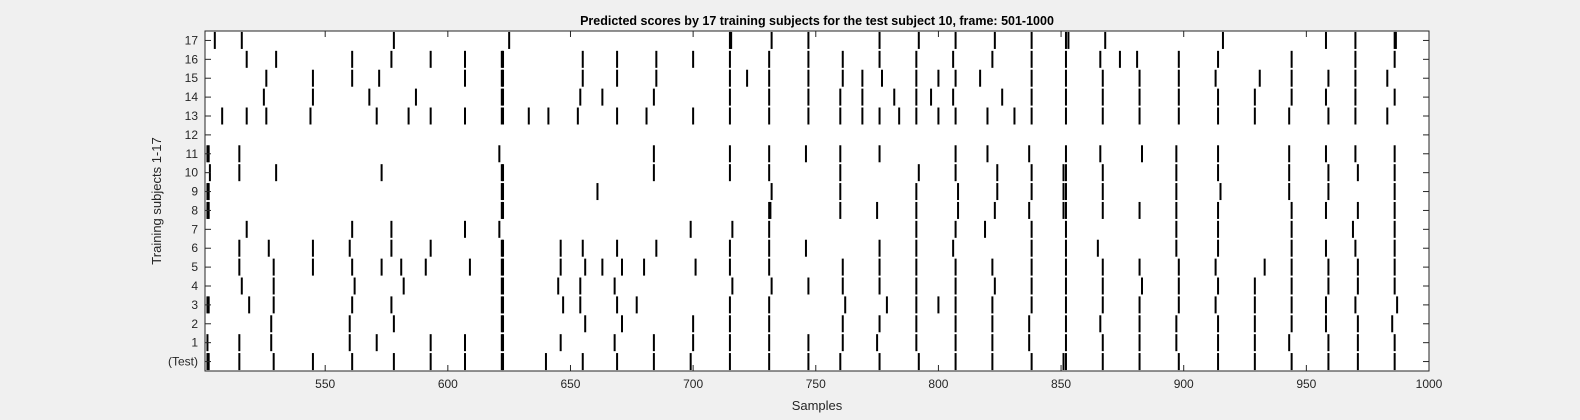  Describe the element at coordinates (192, 78) in the screenshot. I see `y-tick-label: 15` at that location.